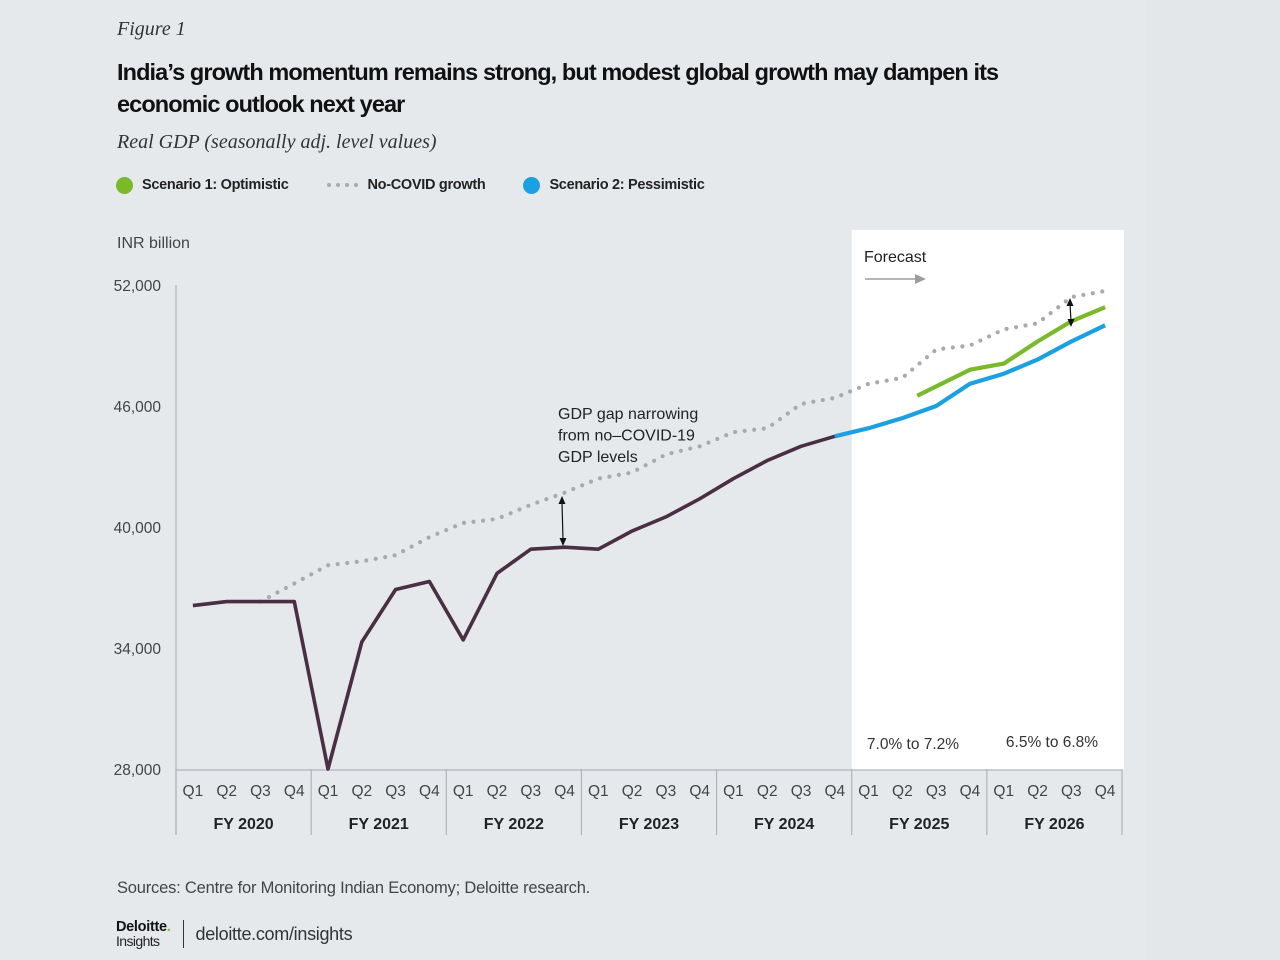 The height and width of the screenshot is (960, 1280). Describe the element at coordinates (628, 414) in the screenshot. I see `annotation-line: GDP gap narrowing` at that location.